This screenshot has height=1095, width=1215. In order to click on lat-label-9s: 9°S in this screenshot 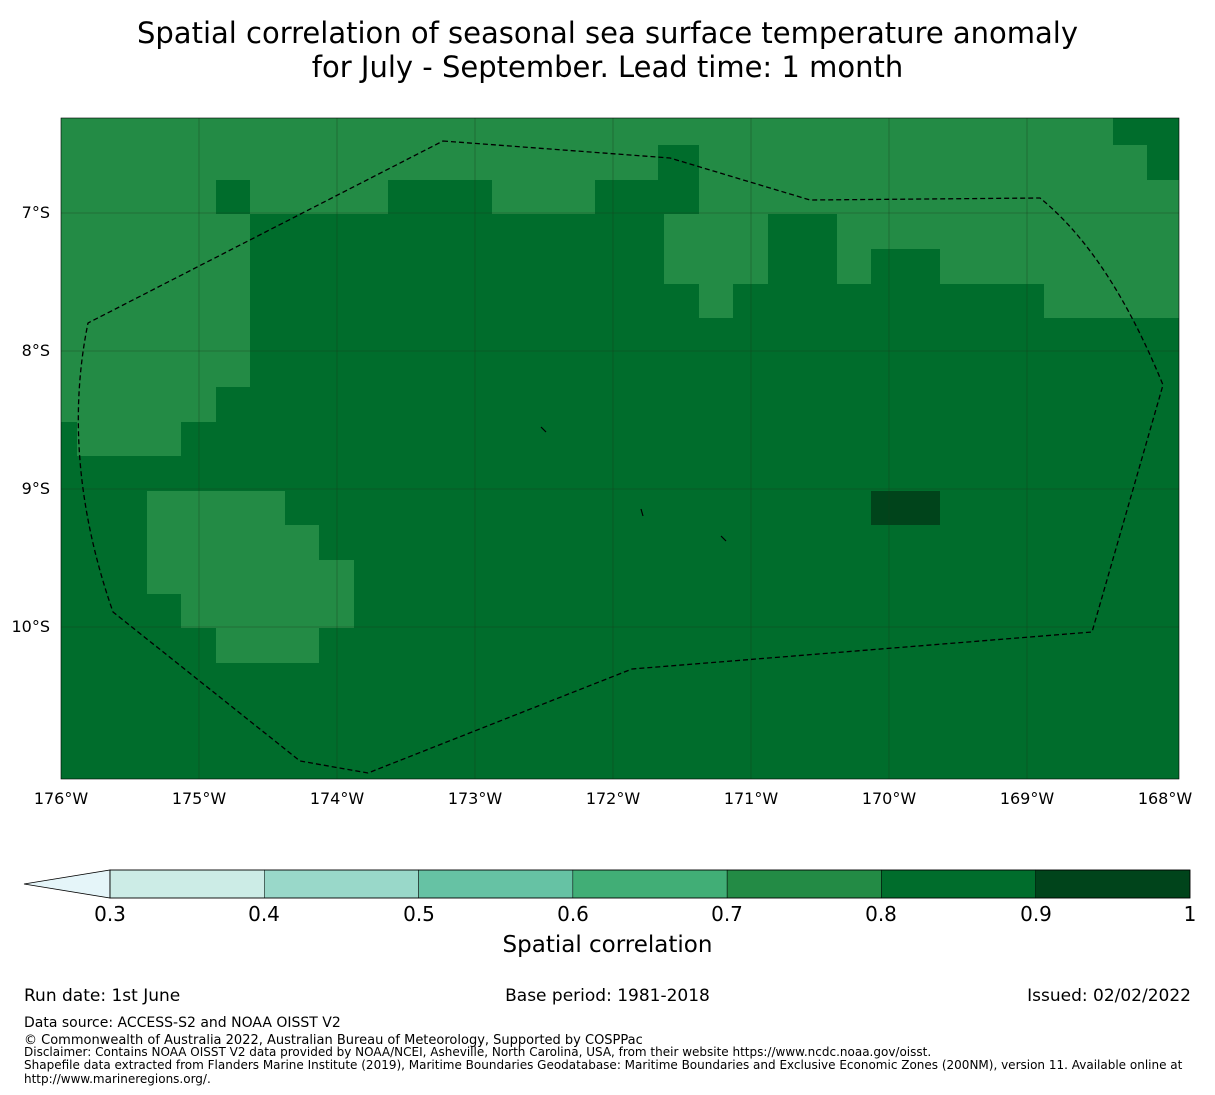, I will do `click(35, 488)`.